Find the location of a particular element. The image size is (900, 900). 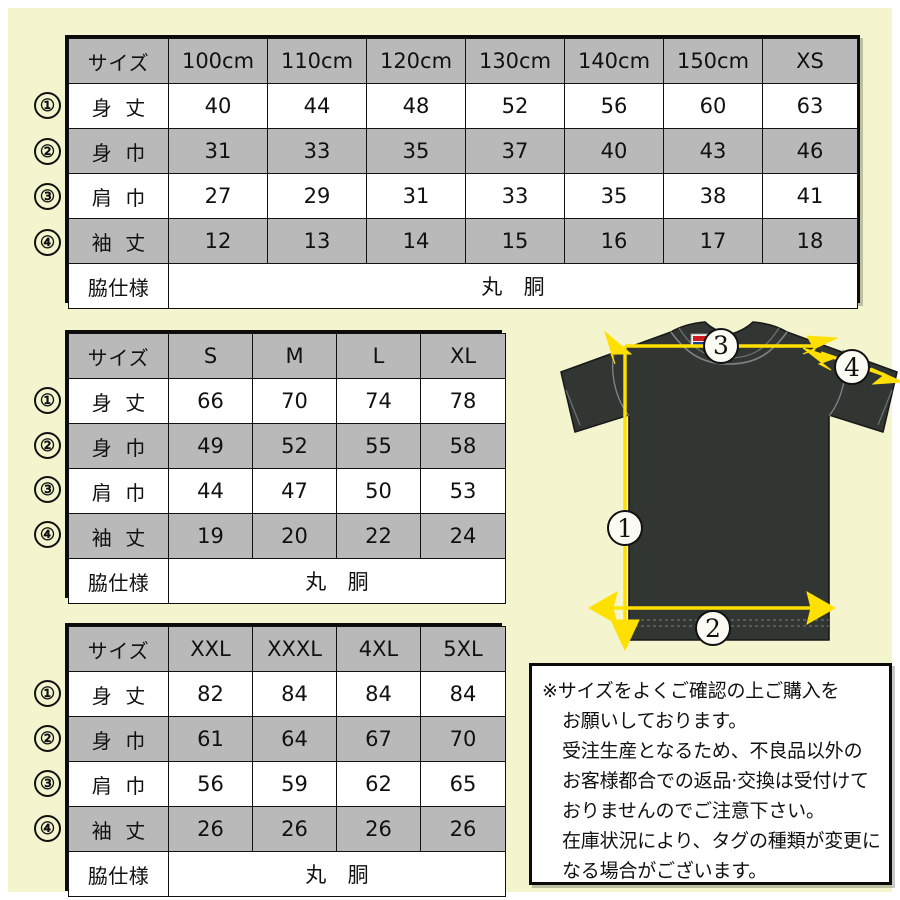

diagram-marker-1: 1 is located at coordinates (625, 528).